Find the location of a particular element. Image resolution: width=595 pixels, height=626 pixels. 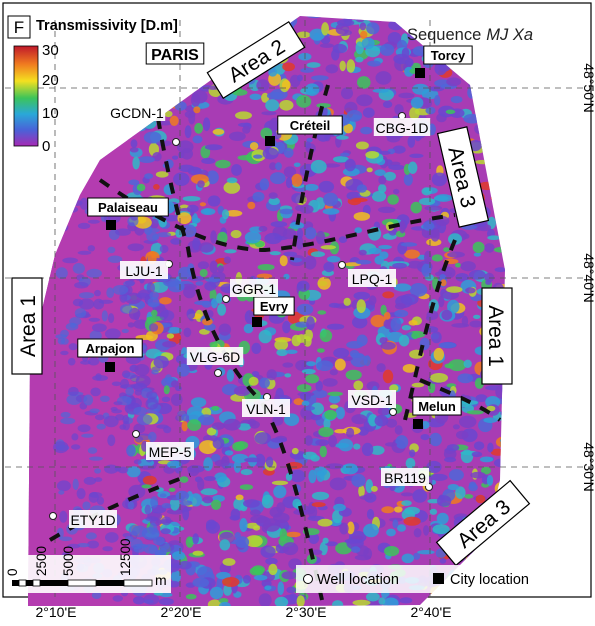

panel-letter-box is located at coordinates (19, 27).